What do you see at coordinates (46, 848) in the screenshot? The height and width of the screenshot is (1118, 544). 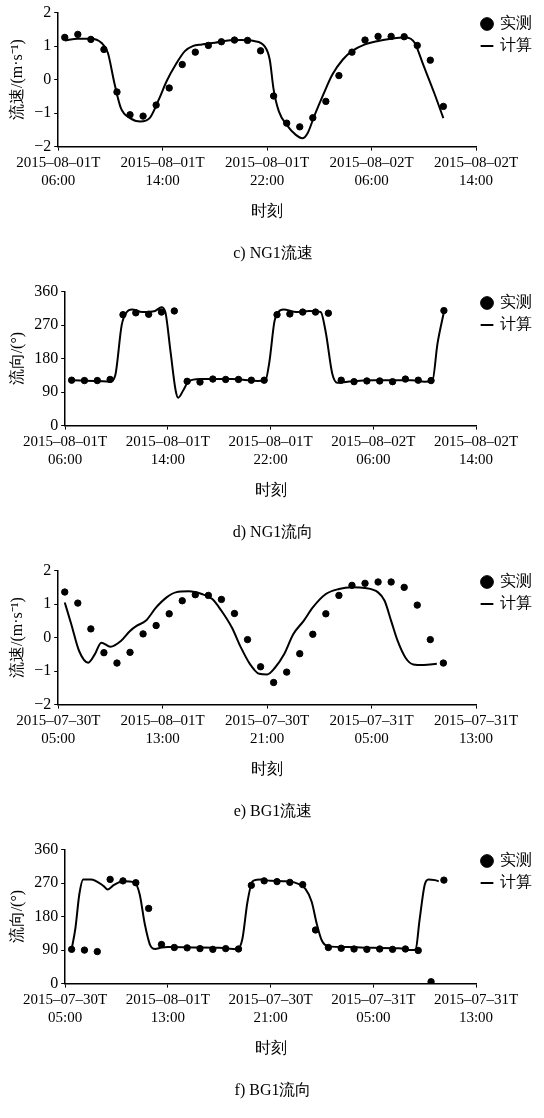 I see `y-tick-label: 360` at bounding box center [46, 848].